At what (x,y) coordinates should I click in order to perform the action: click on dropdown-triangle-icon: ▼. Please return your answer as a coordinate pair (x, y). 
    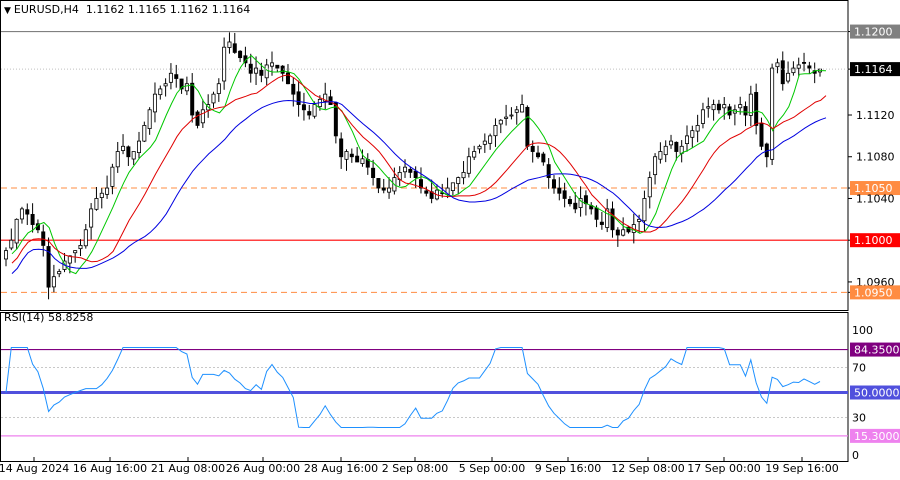
    Looking at the image, I should click on (7, 11).